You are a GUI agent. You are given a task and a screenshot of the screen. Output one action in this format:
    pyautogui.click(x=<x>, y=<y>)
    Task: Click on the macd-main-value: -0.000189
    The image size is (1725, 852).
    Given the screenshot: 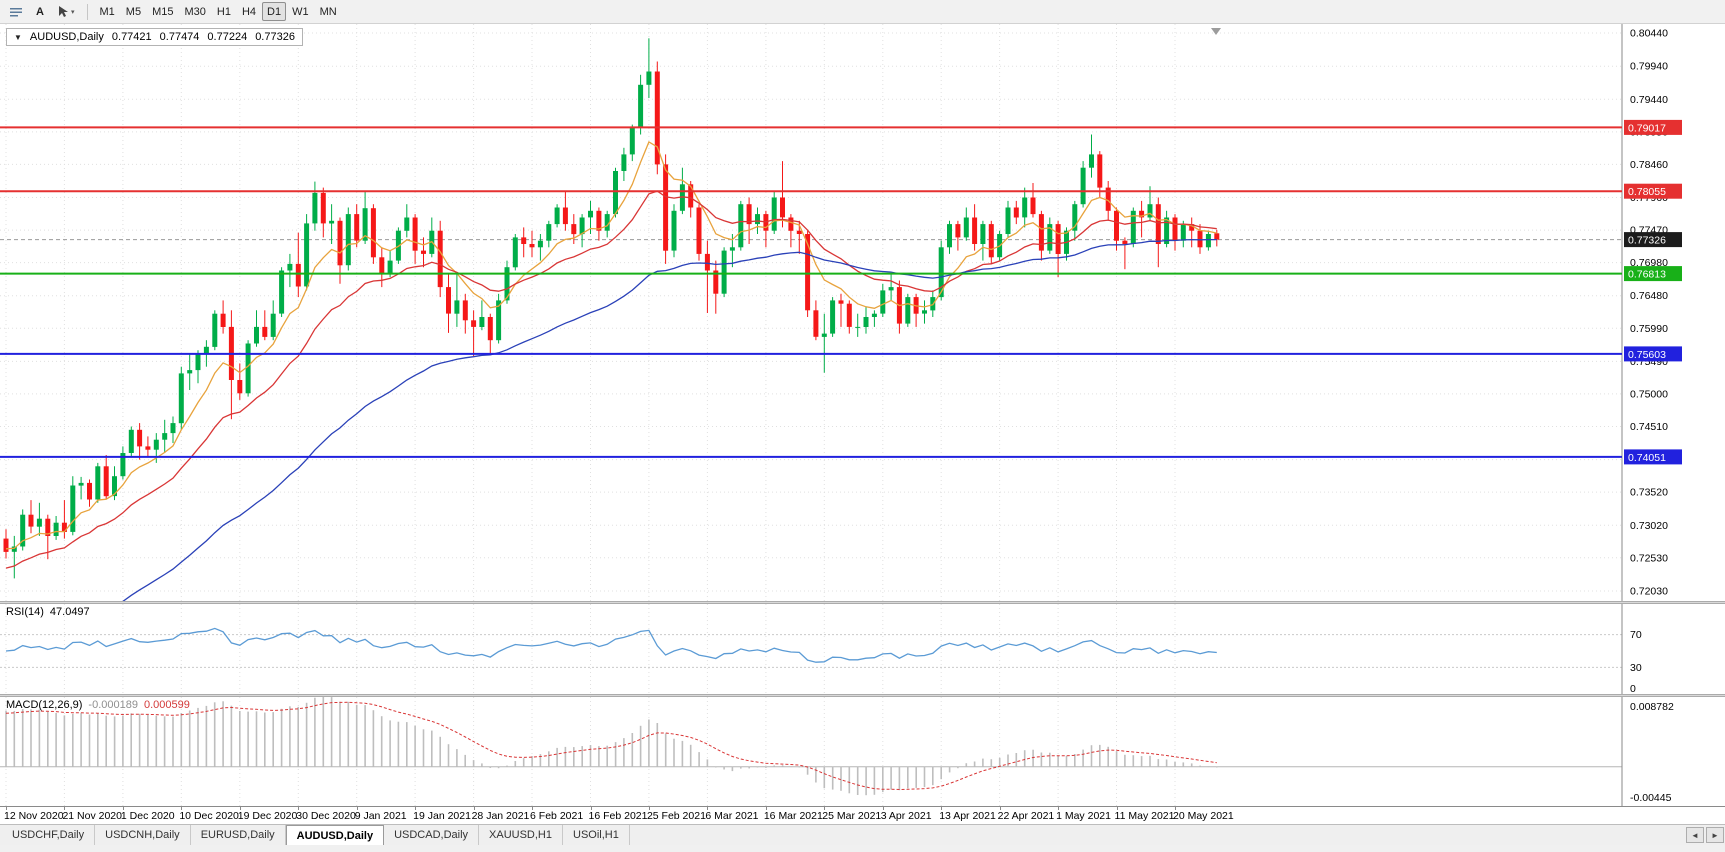 What is the action you would take?
    pyautogui.click(x=113, y=705)
    